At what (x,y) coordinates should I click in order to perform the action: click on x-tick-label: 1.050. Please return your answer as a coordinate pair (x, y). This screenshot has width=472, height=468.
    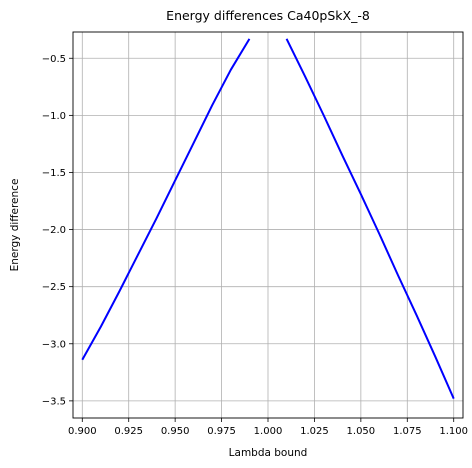
    Looking at the image, I should click on (361, 431).